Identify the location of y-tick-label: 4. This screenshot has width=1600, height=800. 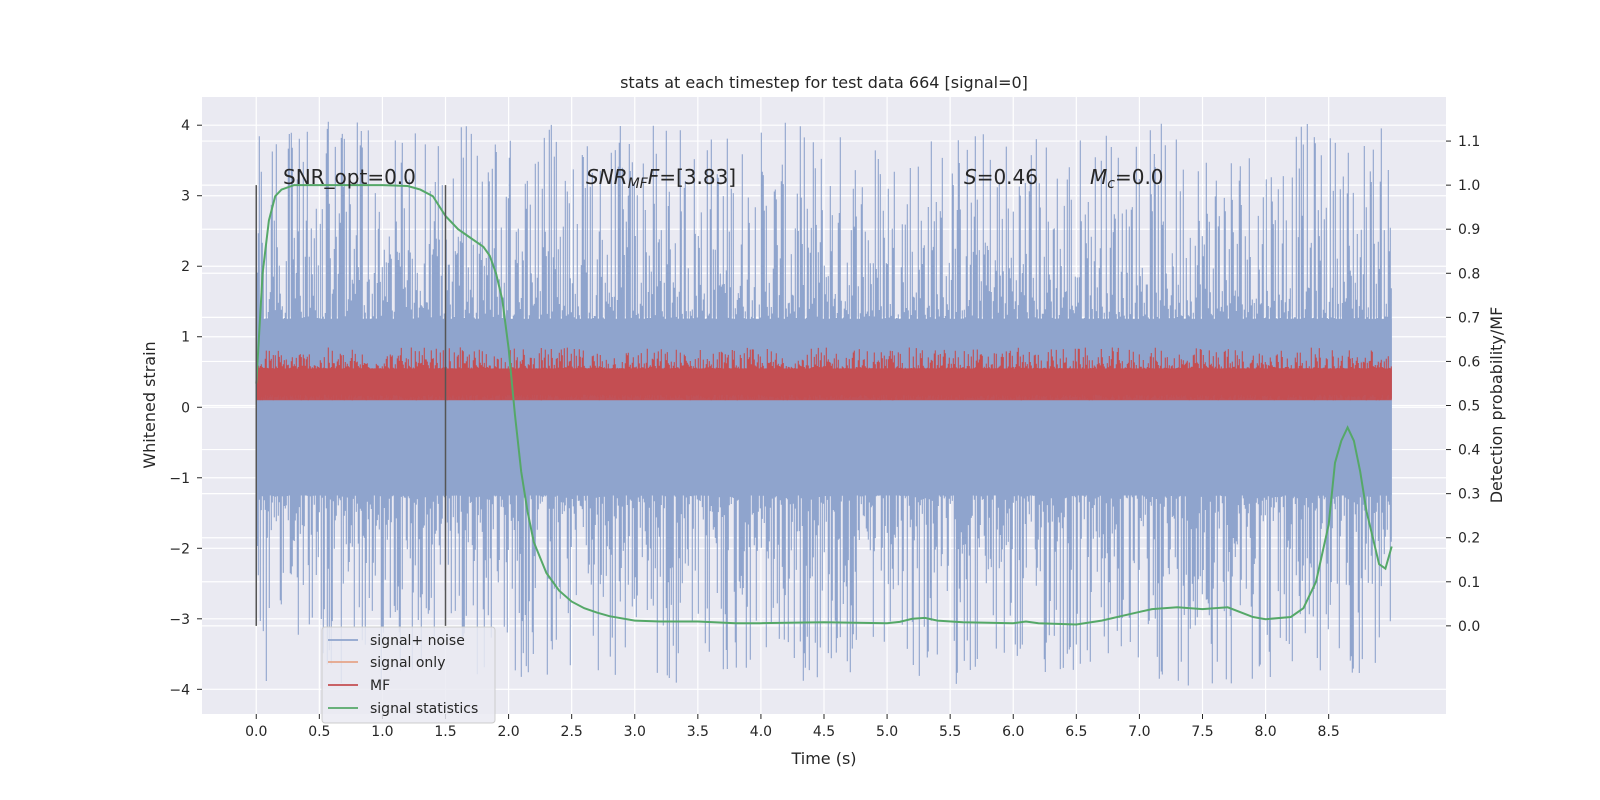
(185, 126).